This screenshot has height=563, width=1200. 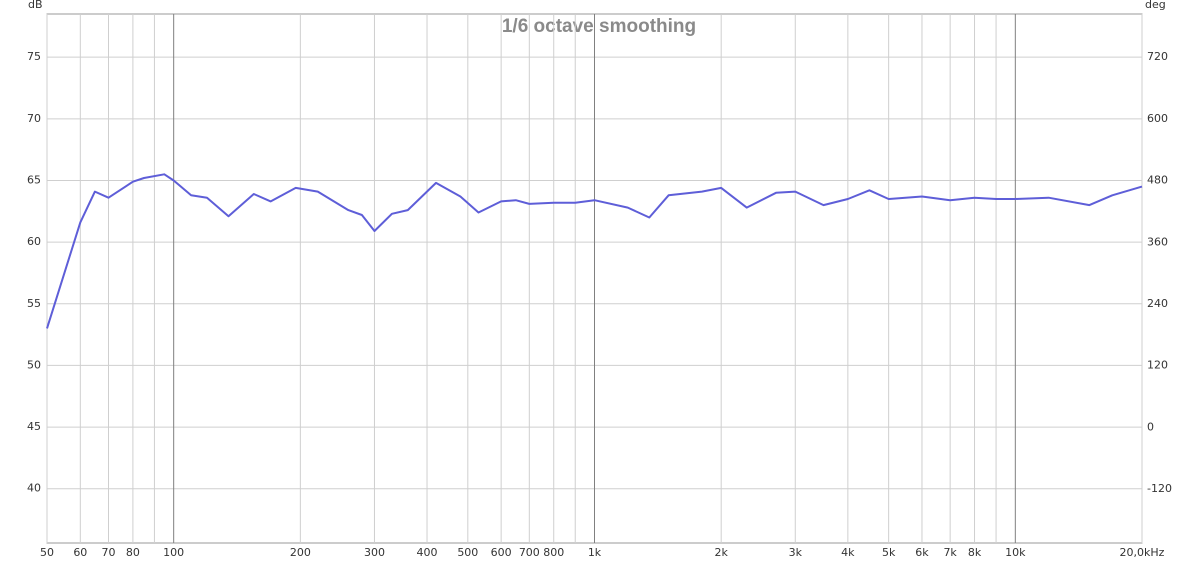 What do you see at coordinates (721, 552) in the screenshot?
I see `x-tick-label: 2k` at bounding box center [721, 552].